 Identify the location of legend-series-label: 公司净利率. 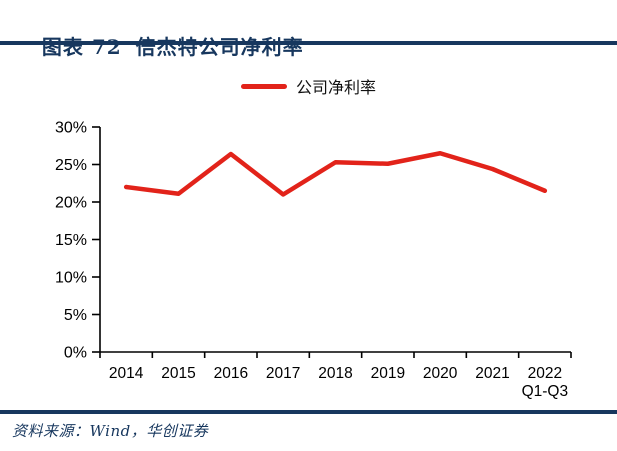
(335, 87).